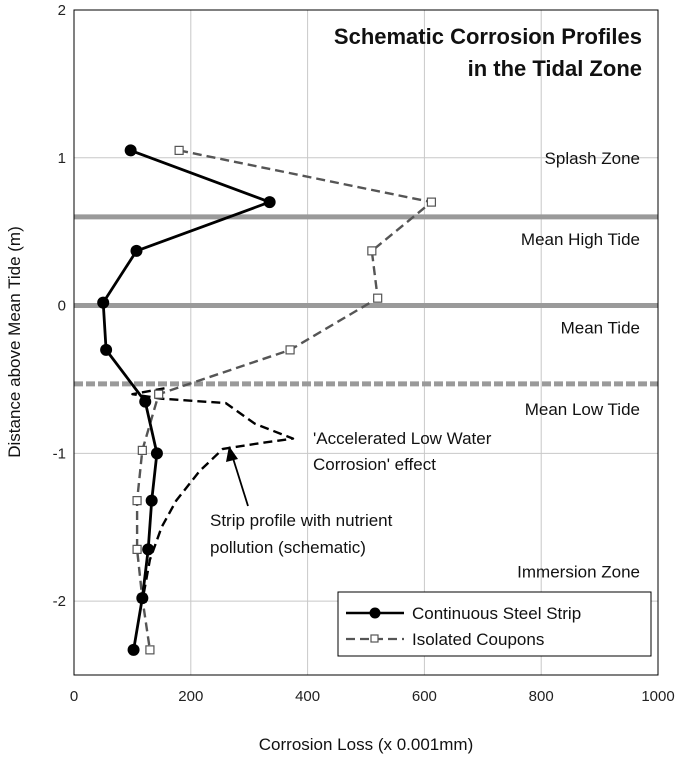  I want to click on legend-swatch-coupons, so click(375, 638).